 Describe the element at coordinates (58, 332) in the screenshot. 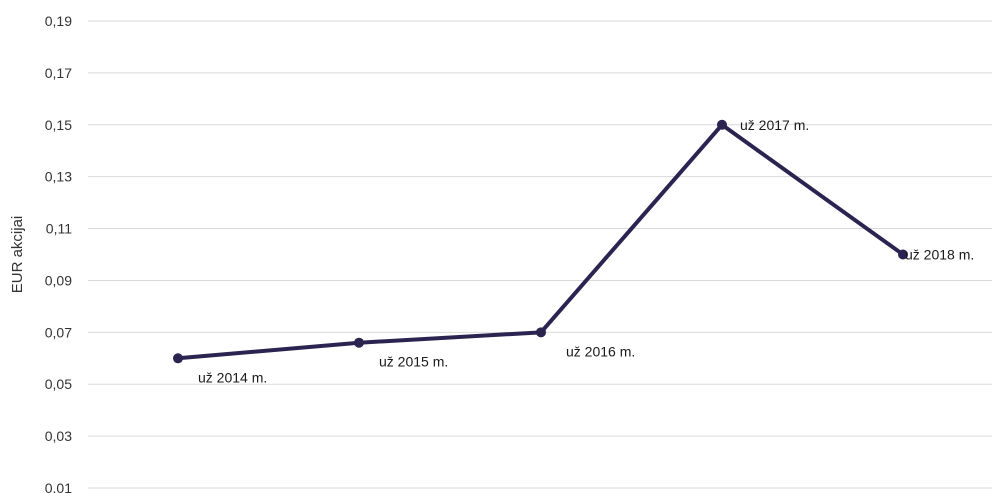

I see `y-tick-label: 0,07` at that location.